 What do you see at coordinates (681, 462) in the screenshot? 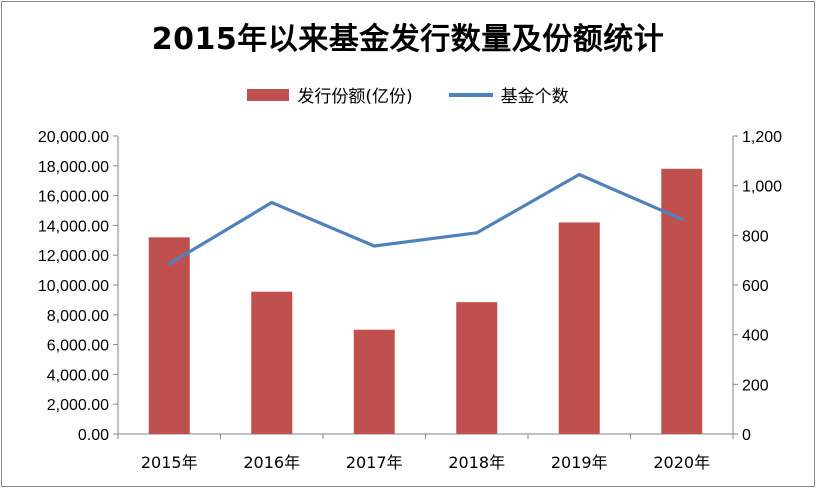
I see `x-category-label: 2020年` at bounding box center [681, 462].